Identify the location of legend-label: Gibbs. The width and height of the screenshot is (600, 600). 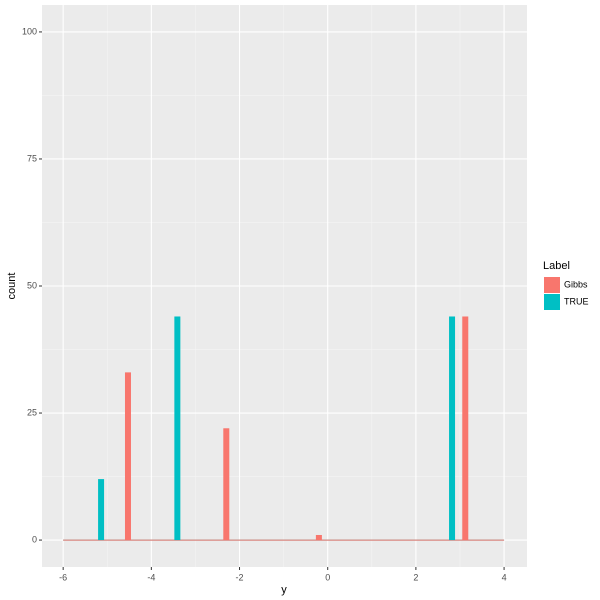
(576, 284).